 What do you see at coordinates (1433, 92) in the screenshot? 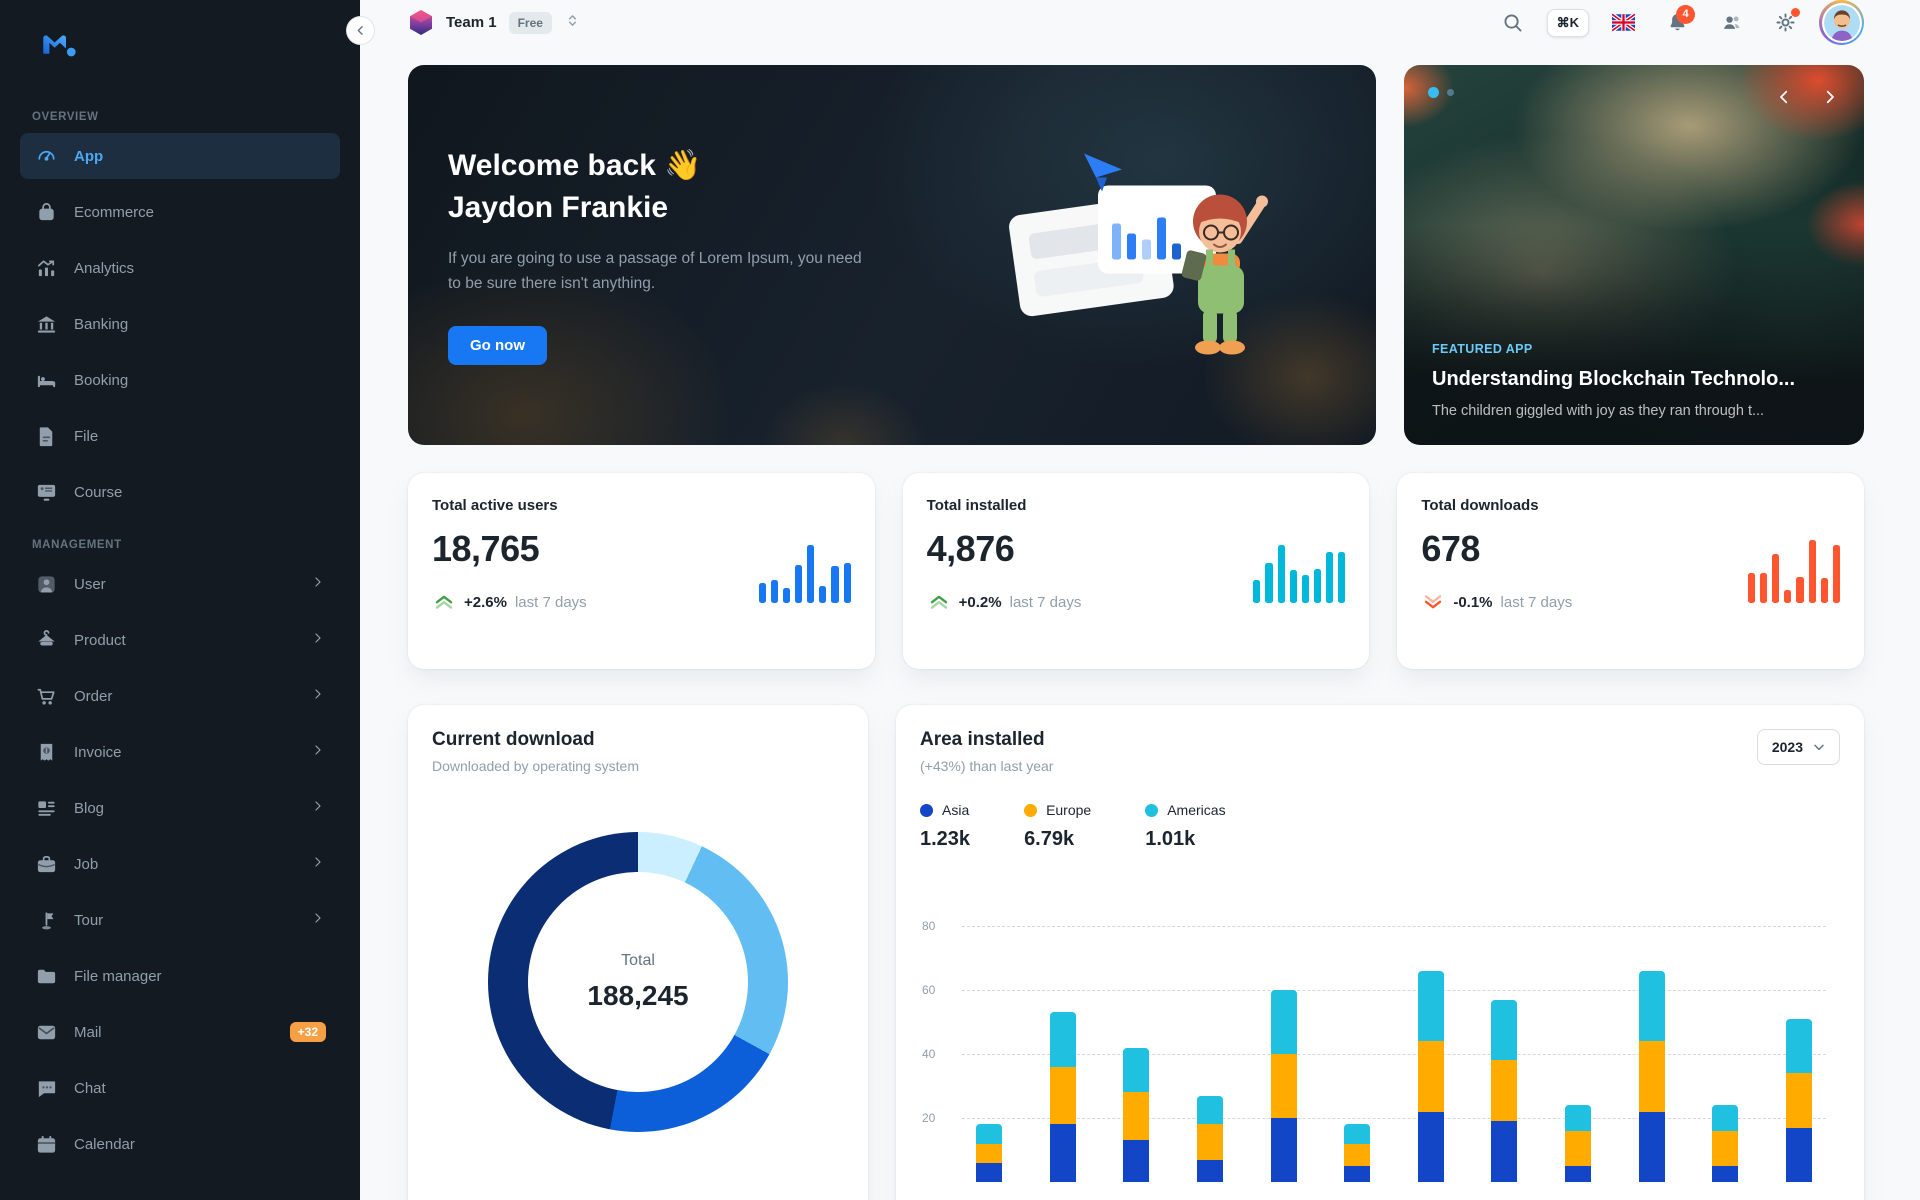
I see `carousel-dot-active` at bounding box center [1433, 92].